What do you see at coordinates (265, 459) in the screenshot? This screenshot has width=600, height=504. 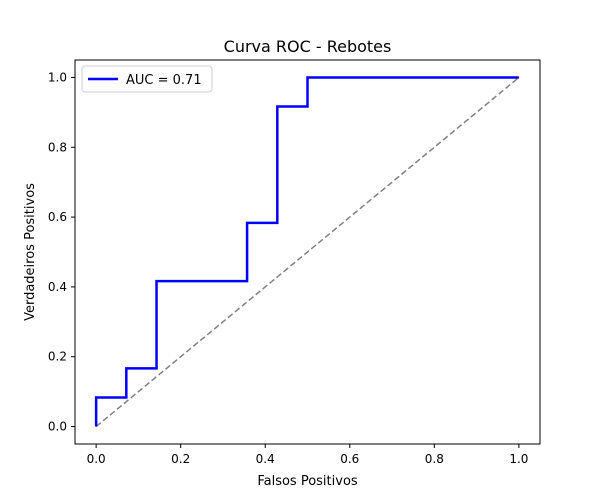 I see `x-tick-label: 0.4` at bounding box center [265, 459].